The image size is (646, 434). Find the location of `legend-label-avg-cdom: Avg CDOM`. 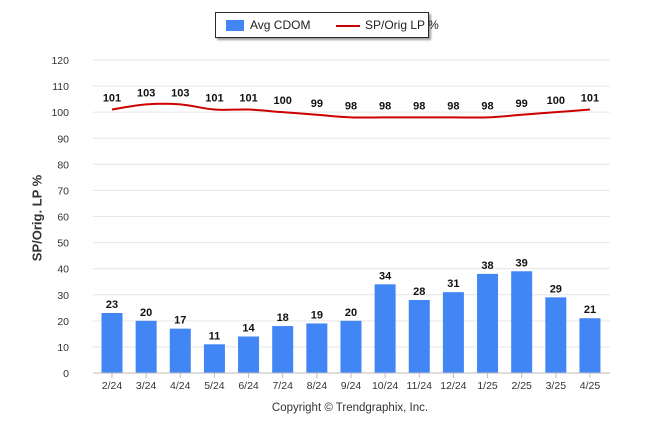

legend-label-avg-cdom: Avg CDOM is located at coordinates (280, 25).